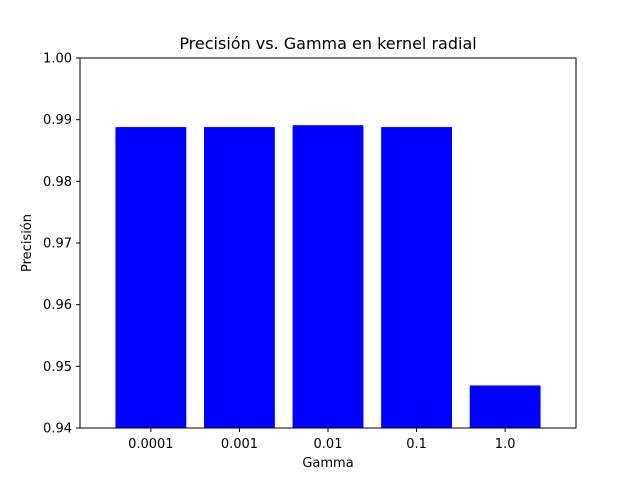 The width and height of the screenshot is (640, 480). Describe the element at coordinates (57, 244) in the screenshot. I see `y-tick-label: 0.97` at that location.